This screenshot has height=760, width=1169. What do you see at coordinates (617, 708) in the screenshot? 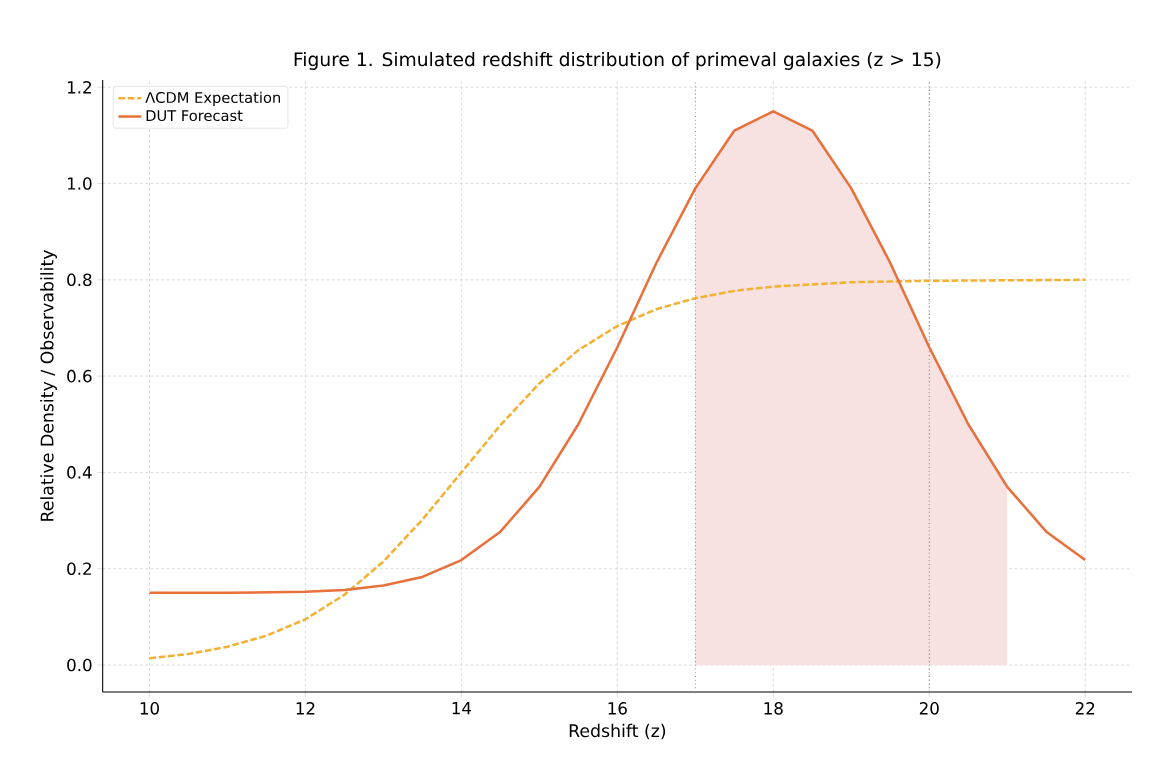
I see `x-tick-label: 16` at bounding box center [617, 708].